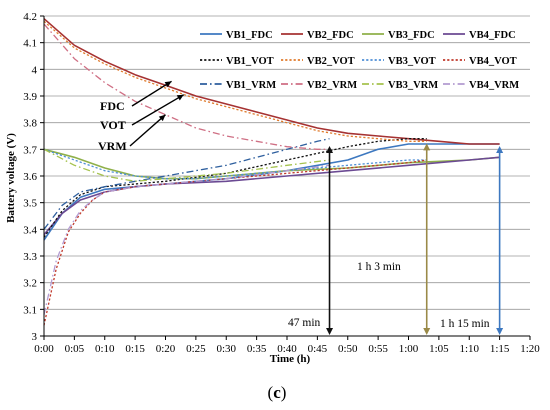 This screenshot has height=410, width=550. What do you see at coordinates (30, 44) in the screenshot?
I see `y-tick-label: 4.1` at bounding box center [30, 44].